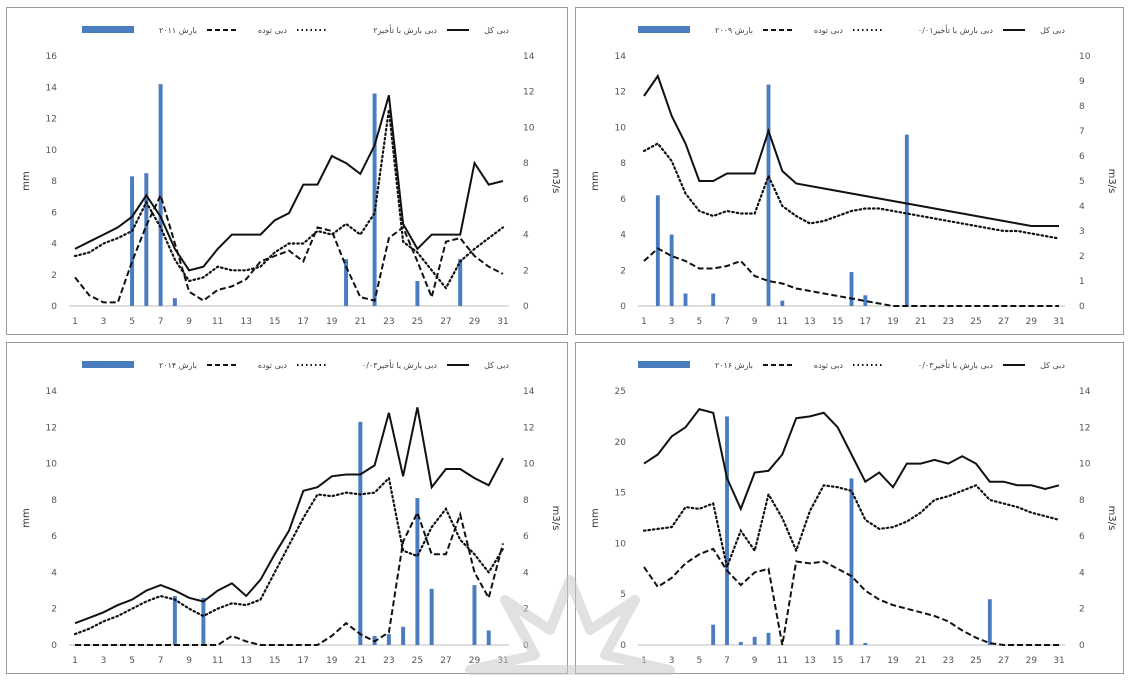  What do you see at coordinates (54, 501) in the screenshot?
I see `y-left-tick-label: 8` at bounding box center [54, 501].